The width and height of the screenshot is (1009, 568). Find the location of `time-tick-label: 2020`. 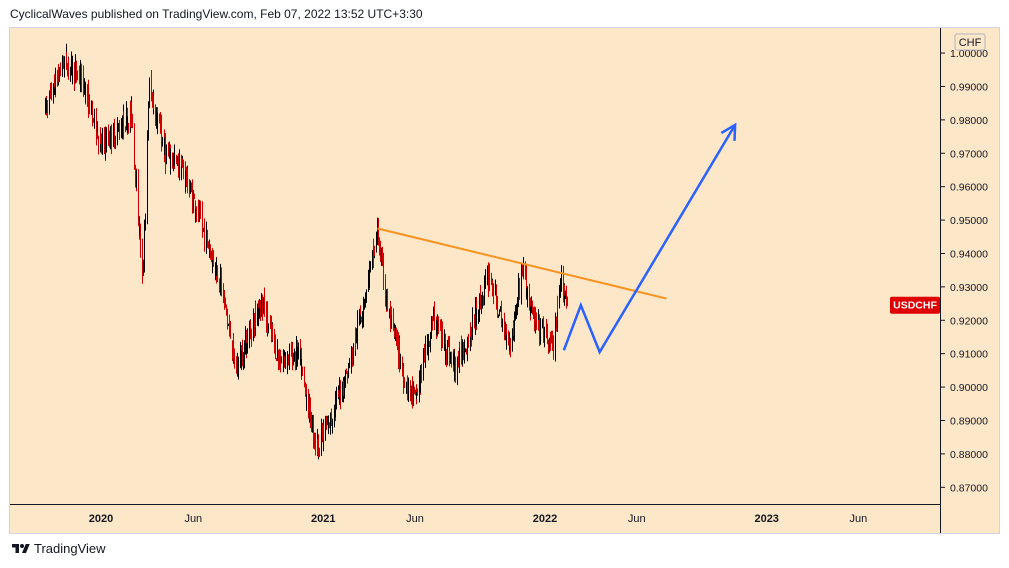

time-tick-label: 2020 is located at coordinates (101, 519).